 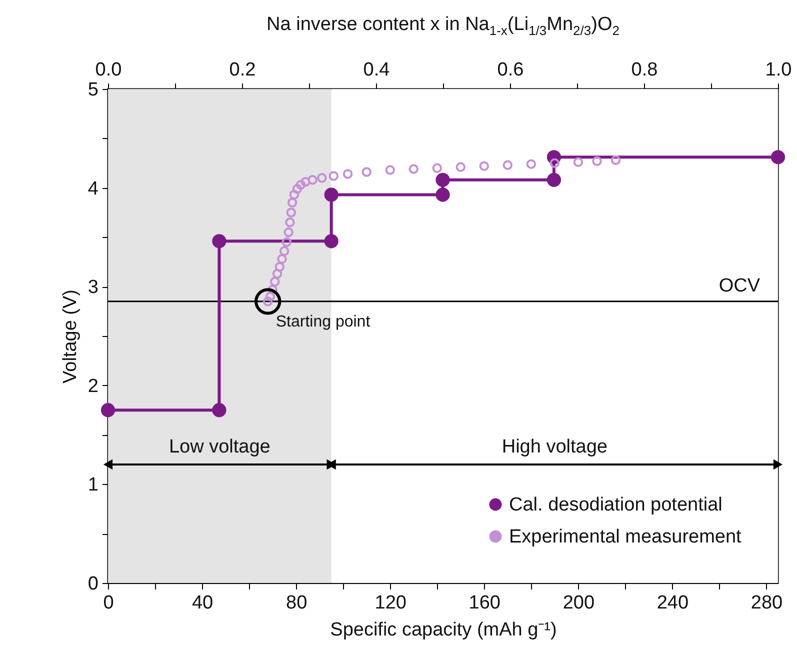 What do you see at coordinates (510, 70) in the screenshot?
I see `x2-tick-label: 0.6` at bounding box center [510, 70].